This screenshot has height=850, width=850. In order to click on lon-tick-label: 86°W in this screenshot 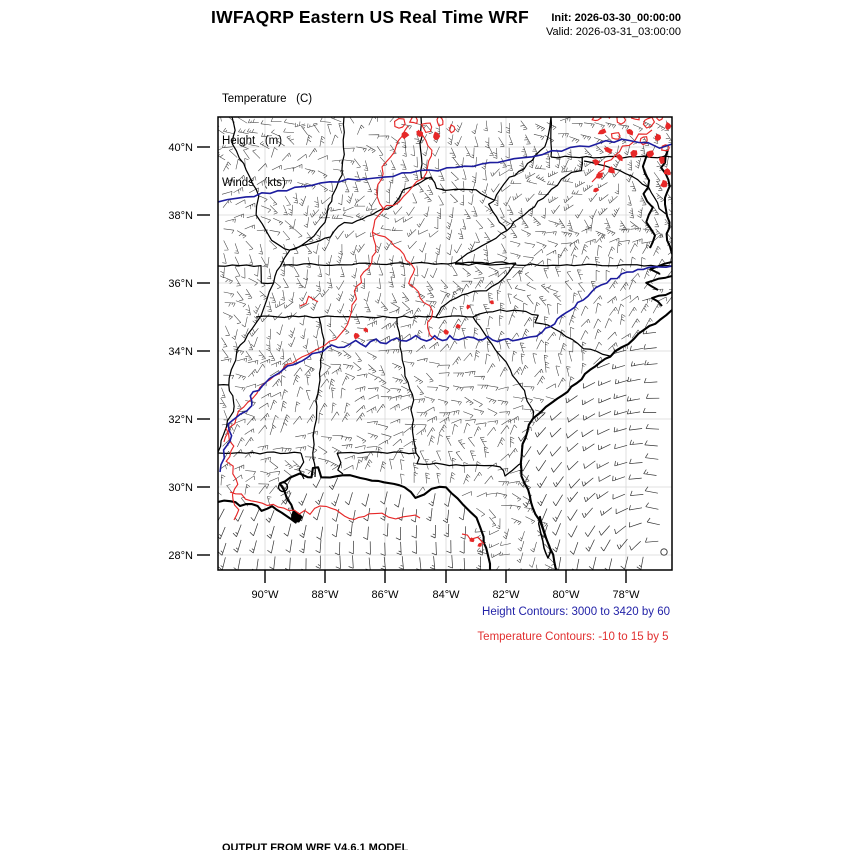, I will do `click(385, 595)`.